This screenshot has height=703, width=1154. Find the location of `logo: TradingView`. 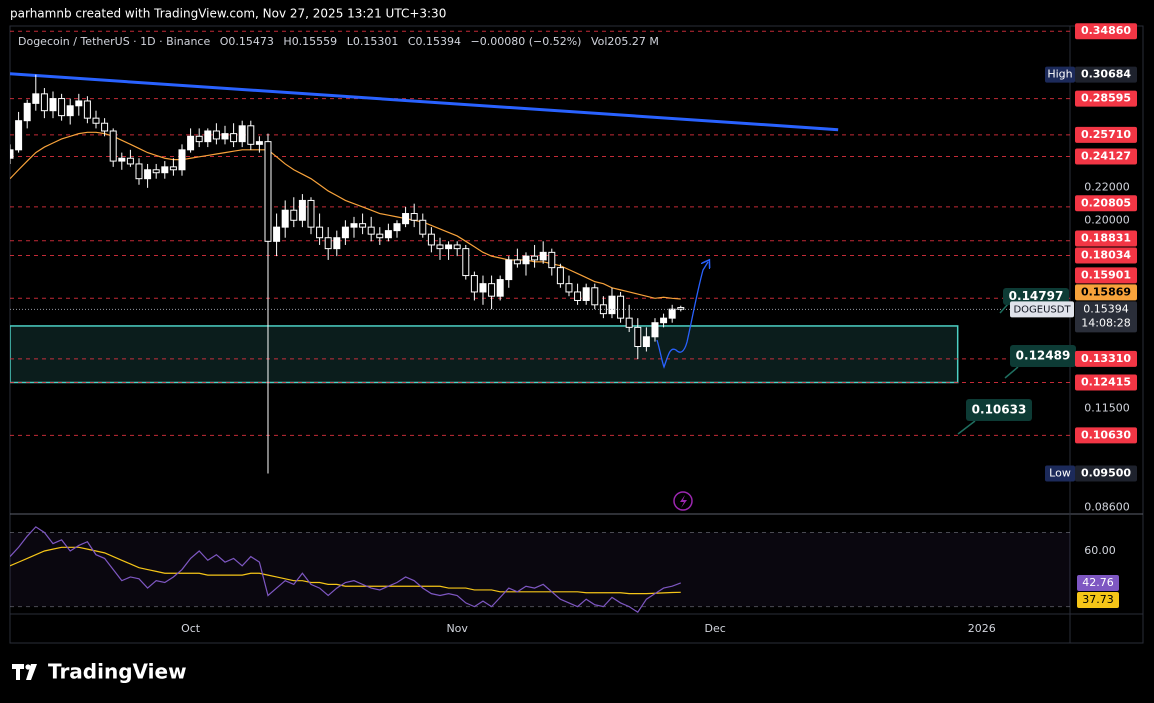

logo: TradingView is located at coordinates (99, 672).